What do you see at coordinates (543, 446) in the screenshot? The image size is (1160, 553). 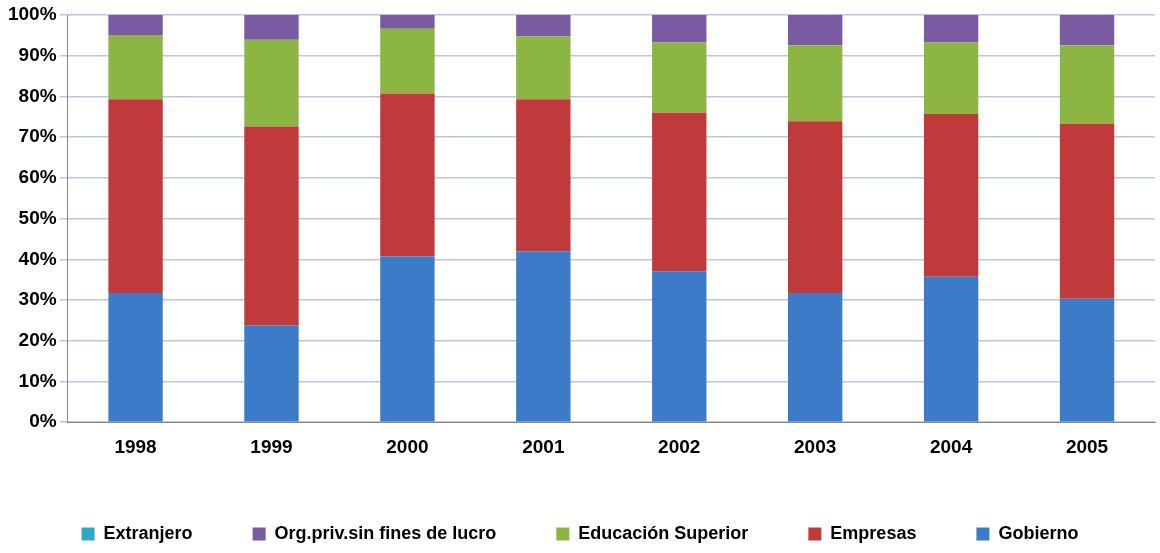 I see `x-tick-label: 2001` at bounding box center [543, 446].